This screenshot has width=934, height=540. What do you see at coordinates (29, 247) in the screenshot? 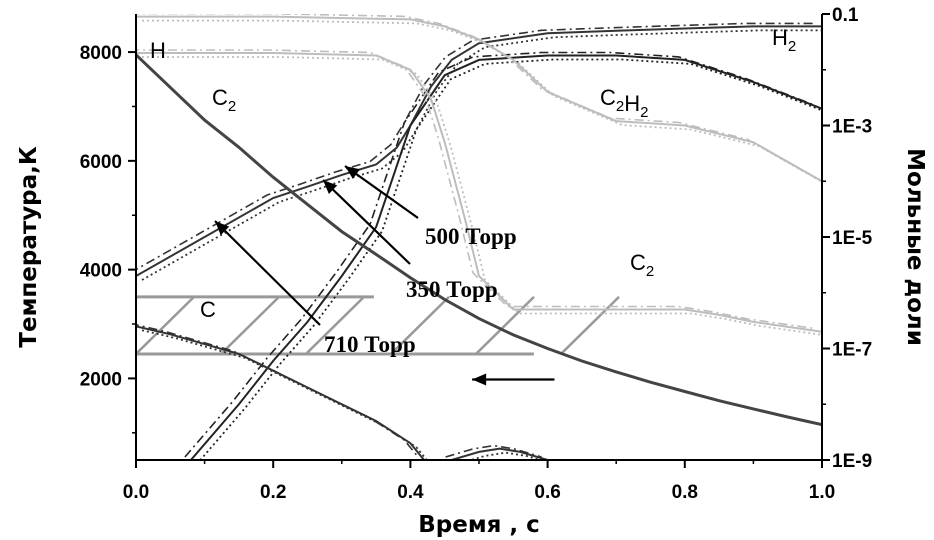
I see `y-left-axis-title: Температура,К` at bounding box center [29, 247].